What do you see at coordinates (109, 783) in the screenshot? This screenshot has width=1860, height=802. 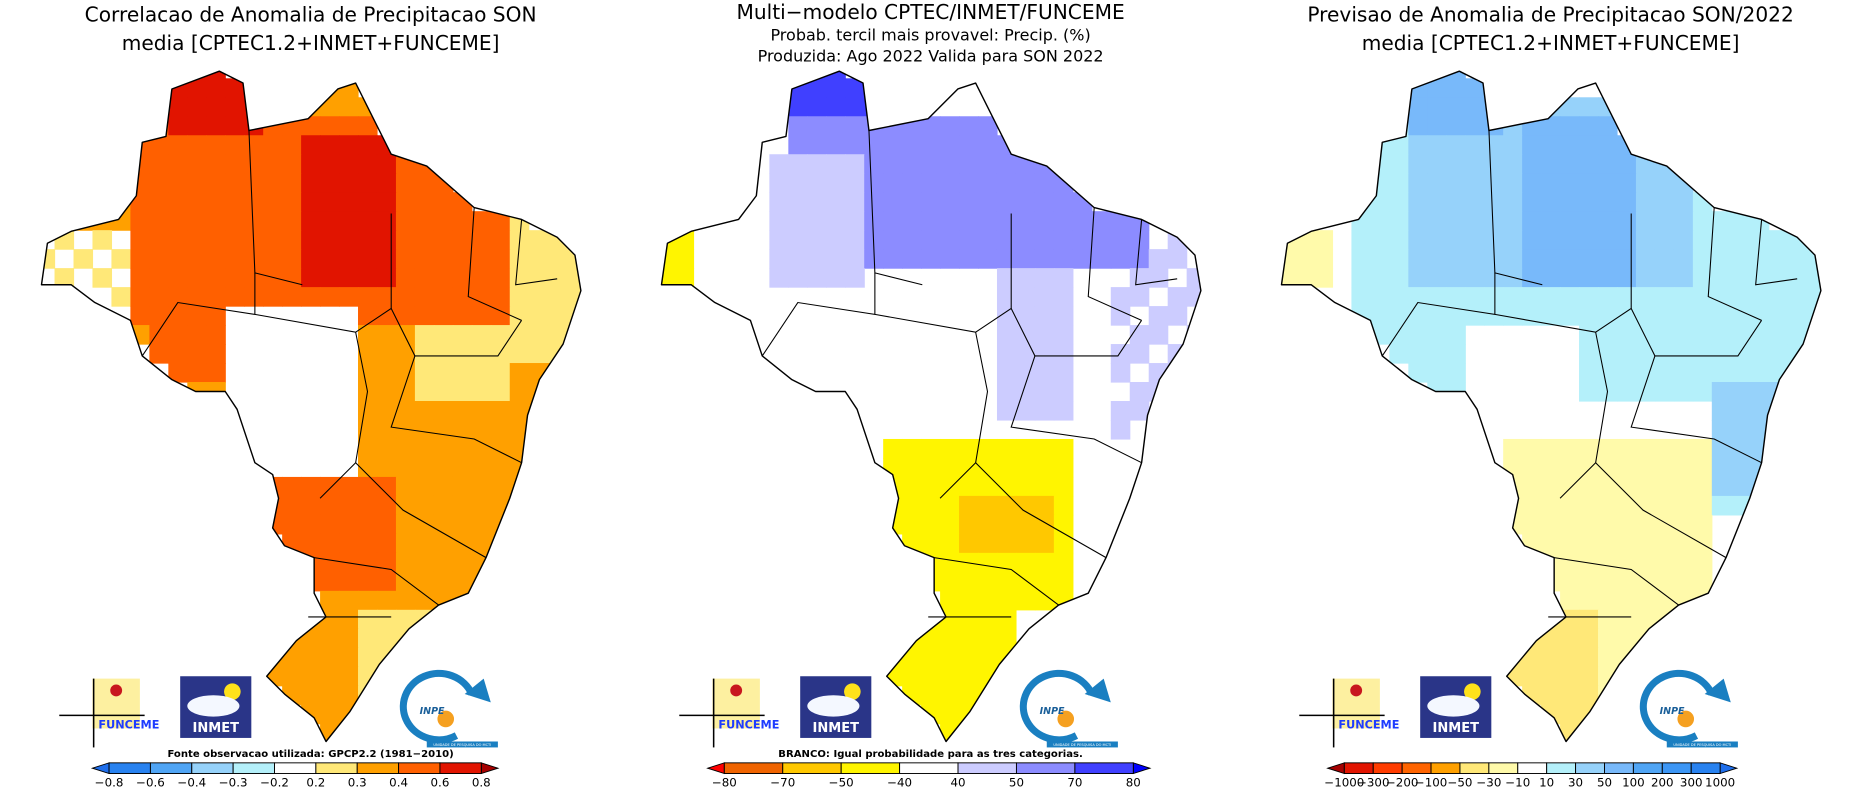 I see `colorbar-label: −0.8` at bounding box center [109, 783].